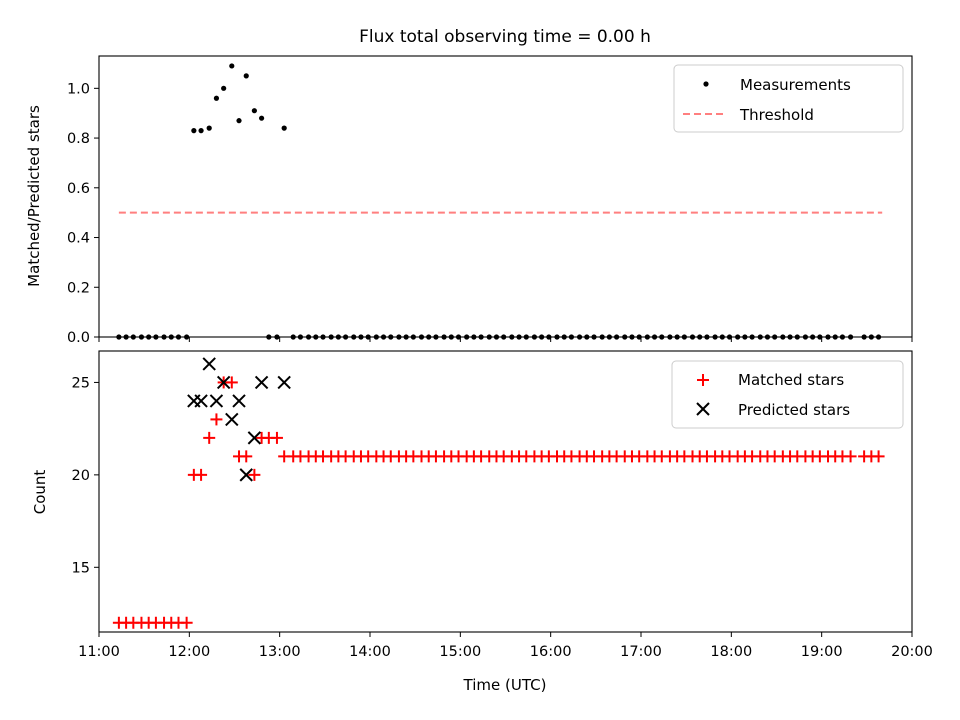  I want to click on bottom-y-ticks: 15 20 25, so click(85, 475).